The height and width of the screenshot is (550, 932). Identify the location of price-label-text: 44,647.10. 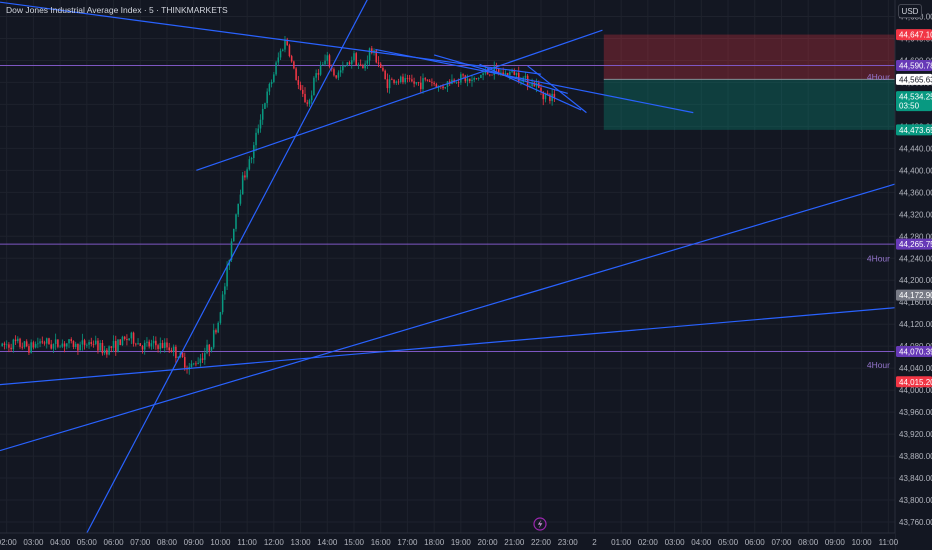
(915, 35).